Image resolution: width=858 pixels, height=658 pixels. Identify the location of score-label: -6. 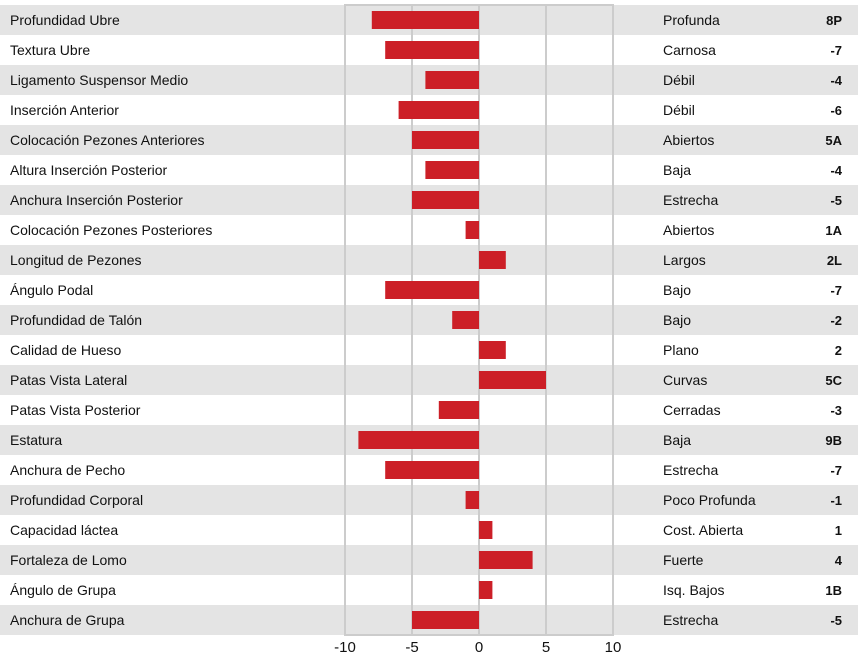
(836, 110).